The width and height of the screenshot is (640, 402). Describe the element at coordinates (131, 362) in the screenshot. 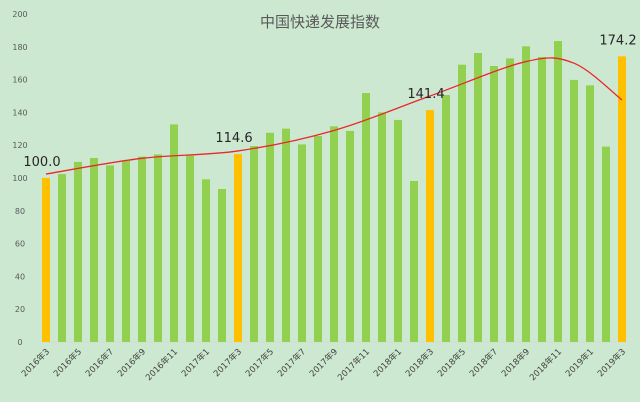

I see `x-tick-label: 2016年9` at that location.